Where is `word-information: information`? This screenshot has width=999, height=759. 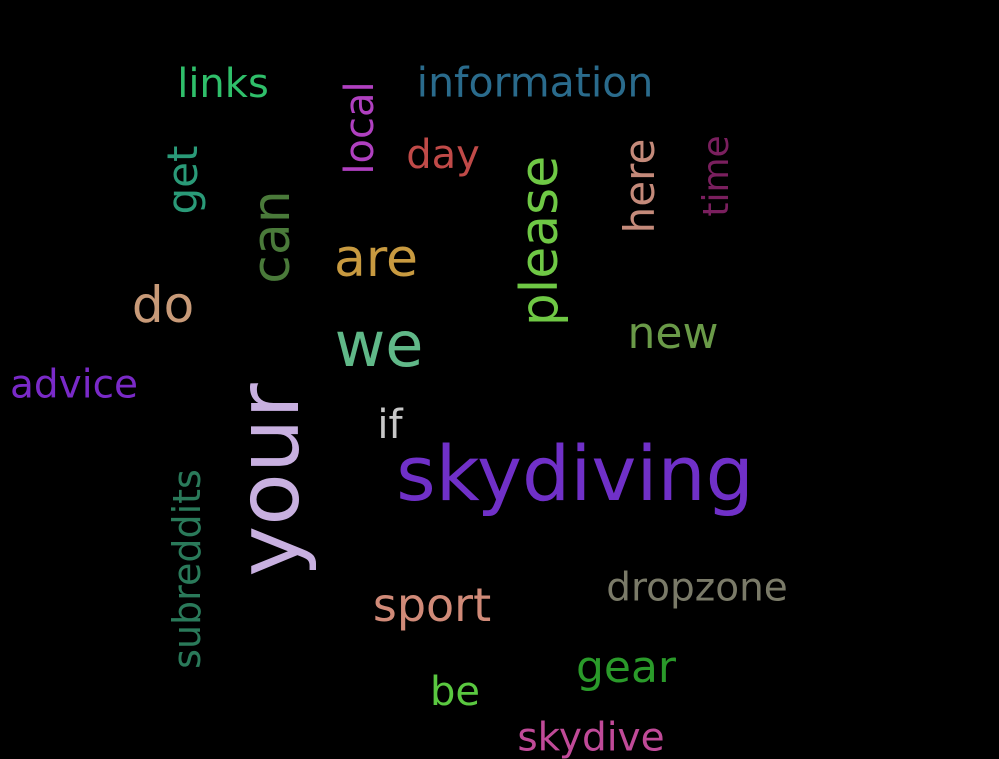
word-information: information is located at coordinates (535, 82).